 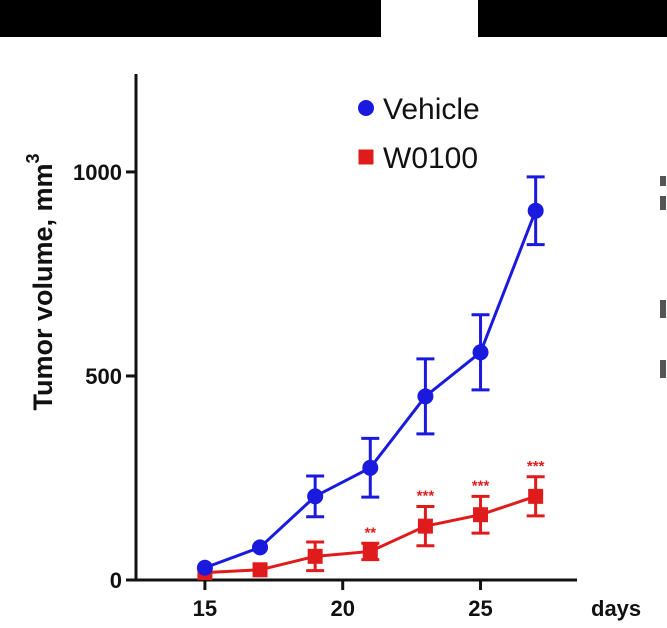 I want to click on series-w0100: ***********, so click(x=371, y=519).